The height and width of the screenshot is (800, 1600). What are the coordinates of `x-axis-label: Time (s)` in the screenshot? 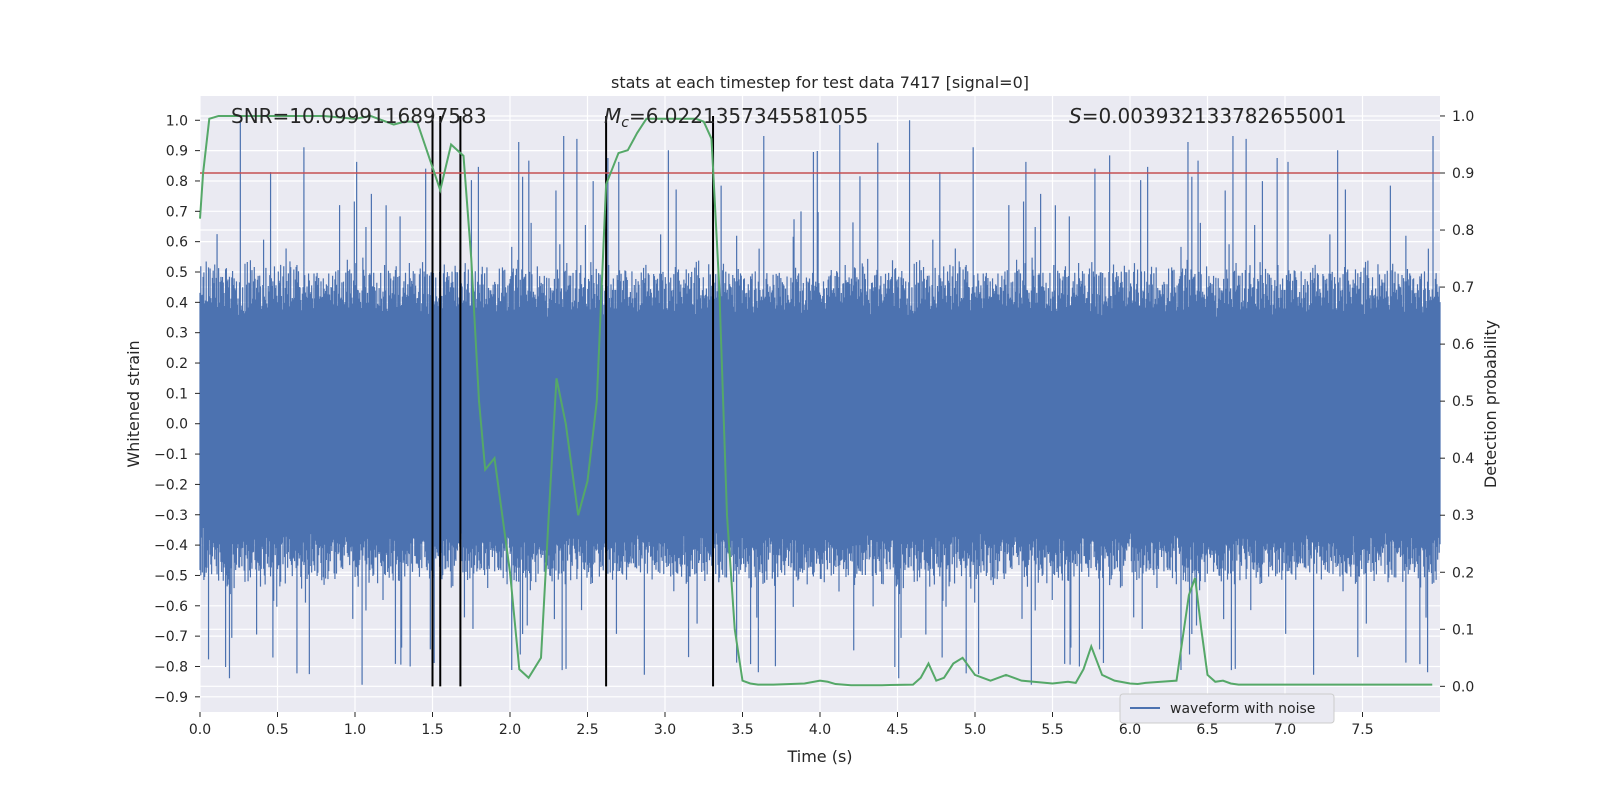 It's located at (819, 756).